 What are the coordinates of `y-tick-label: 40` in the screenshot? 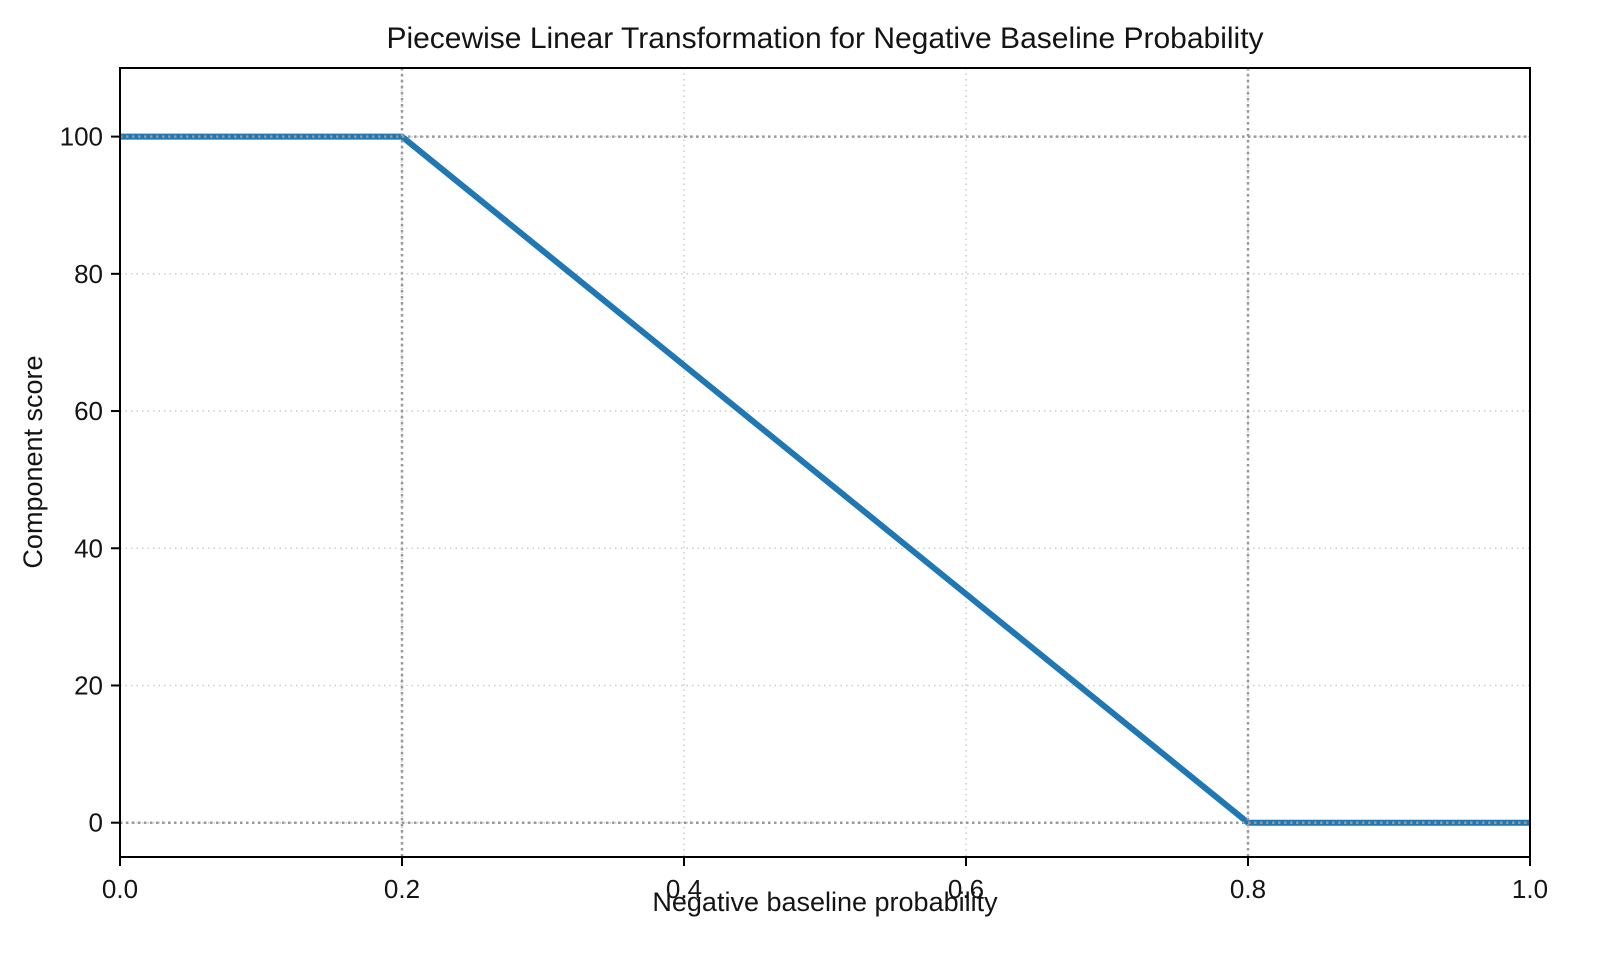 It's located at (88, 548).